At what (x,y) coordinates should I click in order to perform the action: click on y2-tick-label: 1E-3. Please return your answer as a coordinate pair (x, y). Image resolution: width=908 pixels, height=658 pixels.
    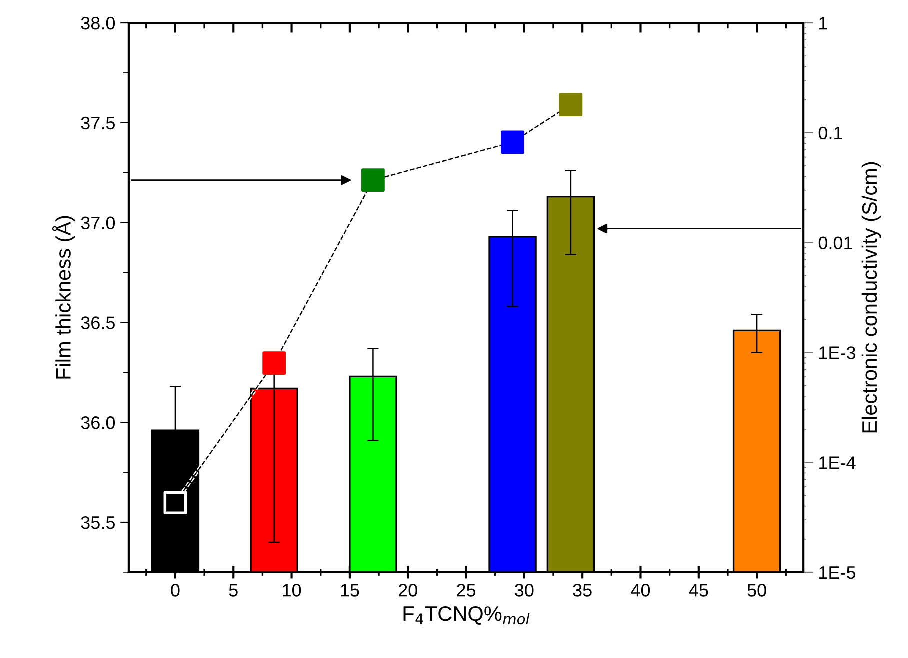
    Looking at the image, I should click on (838, 353).